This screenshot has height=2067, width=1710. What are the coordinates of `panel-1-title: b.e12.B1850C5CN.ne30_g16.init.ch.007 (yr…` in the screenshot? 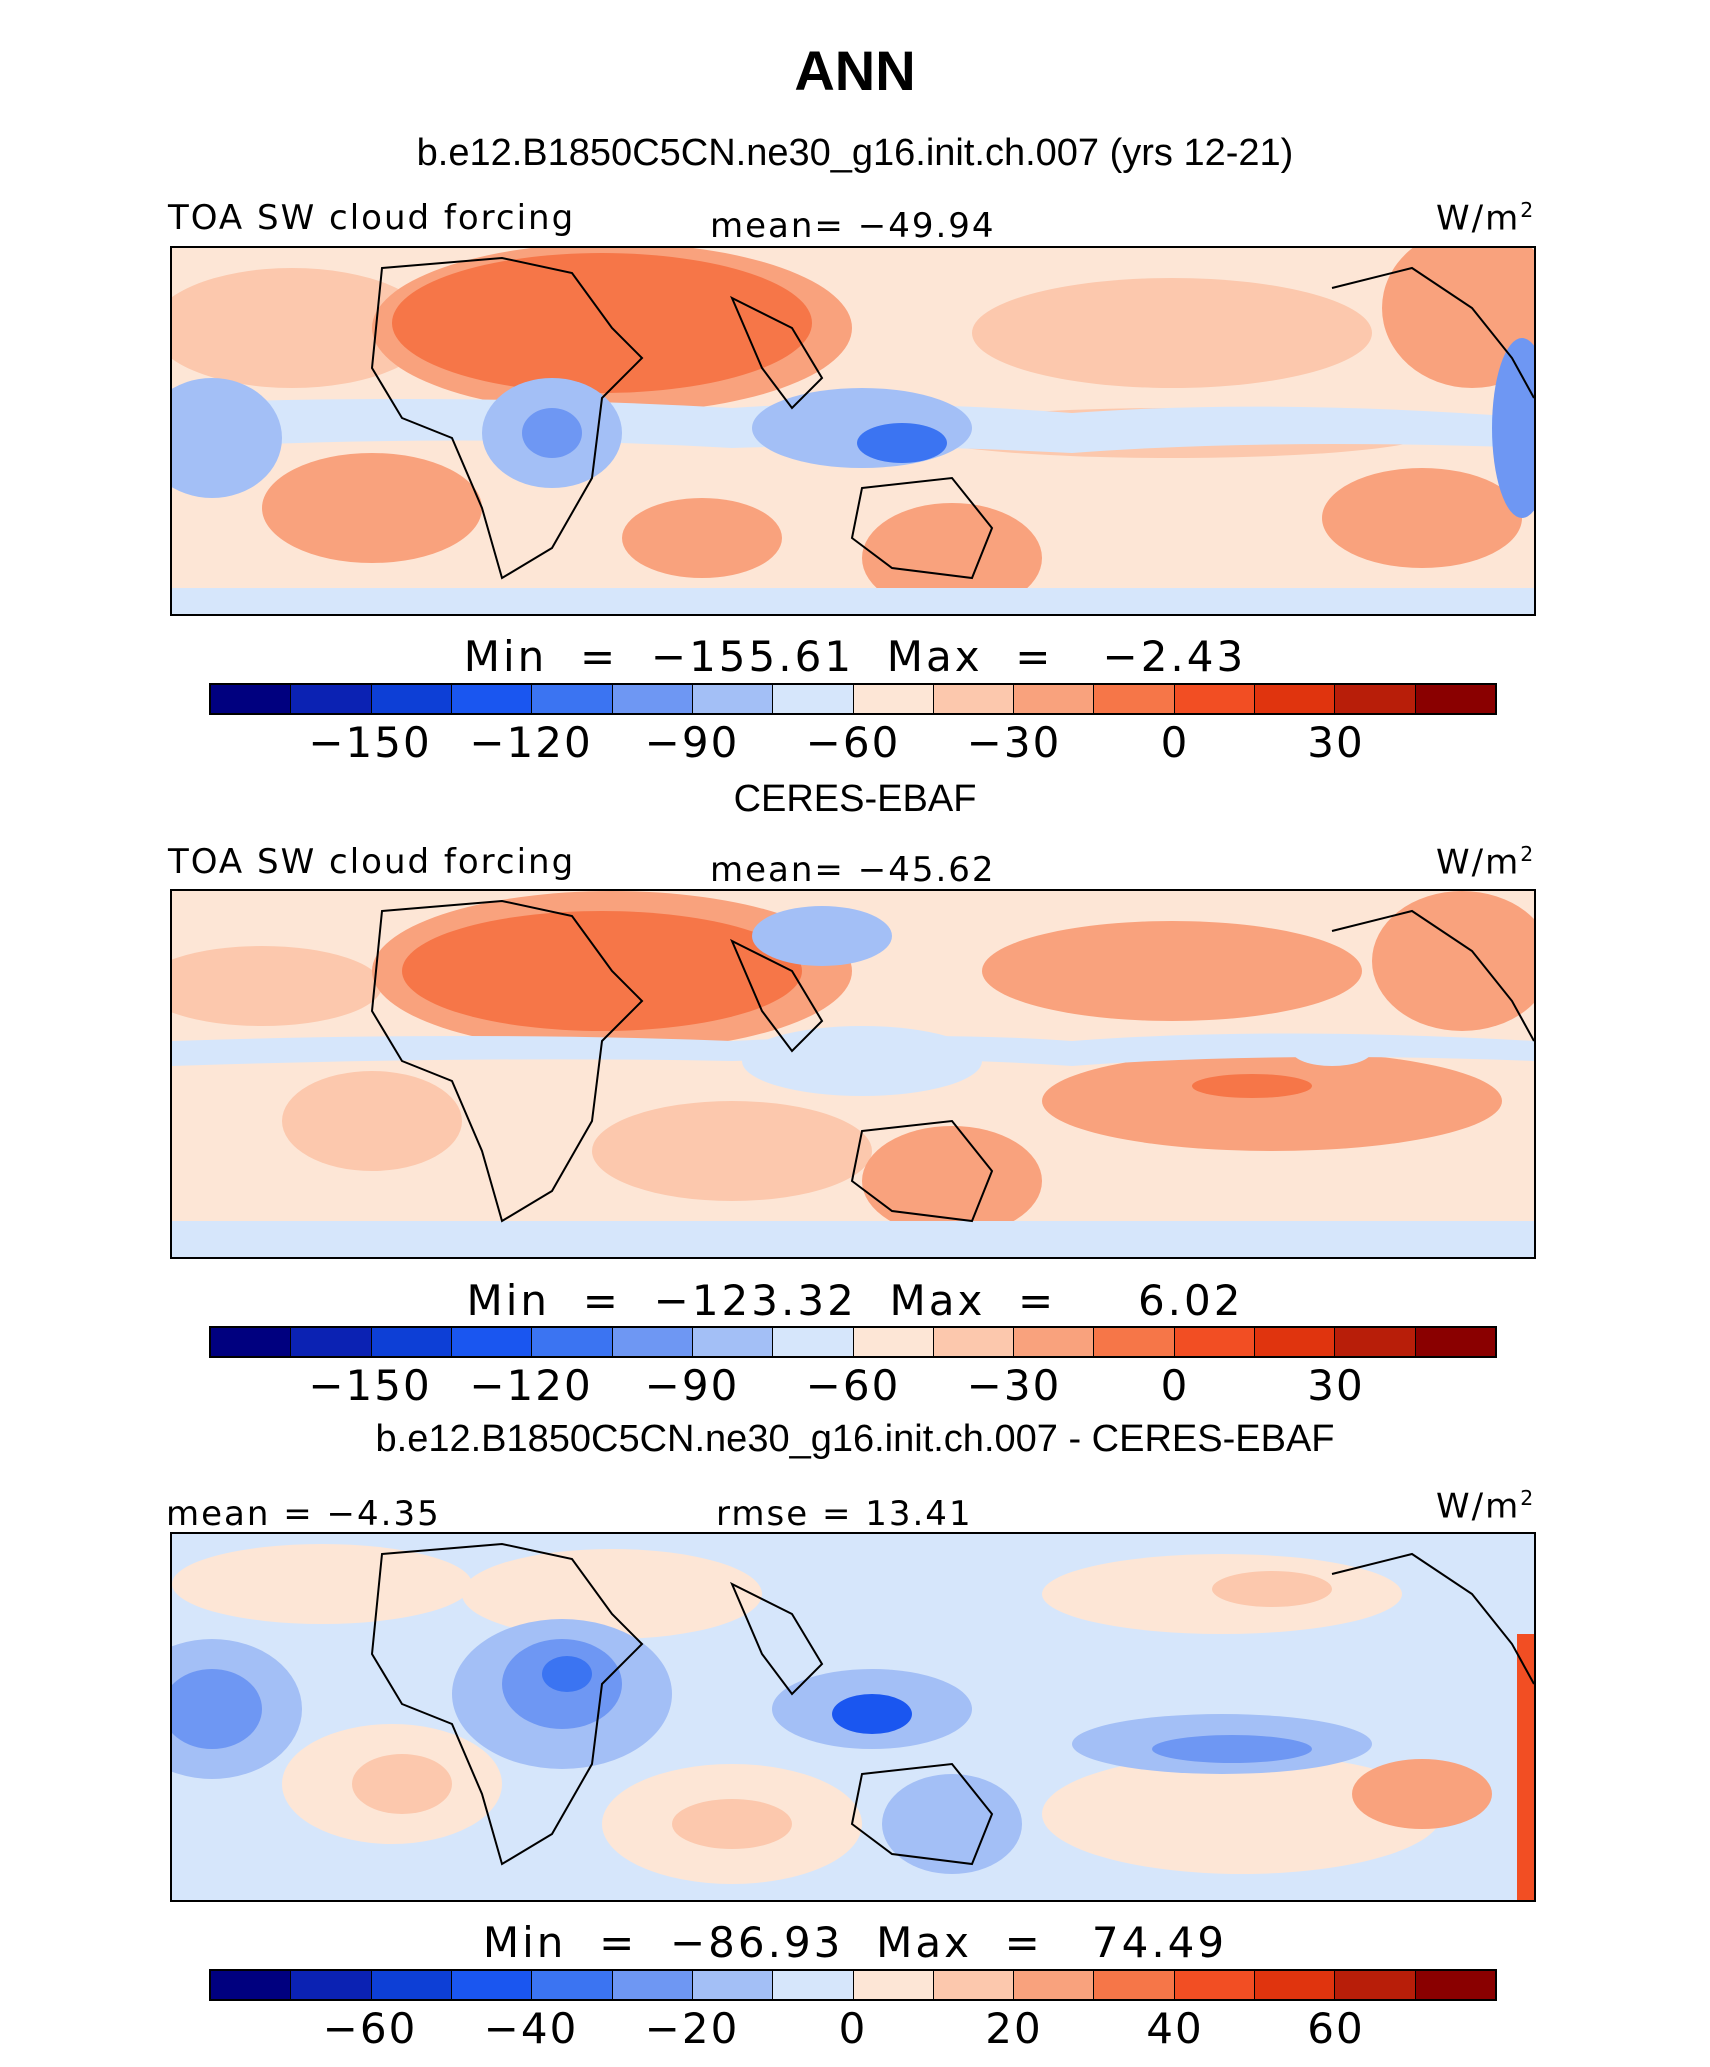 It's located at (855, 153).